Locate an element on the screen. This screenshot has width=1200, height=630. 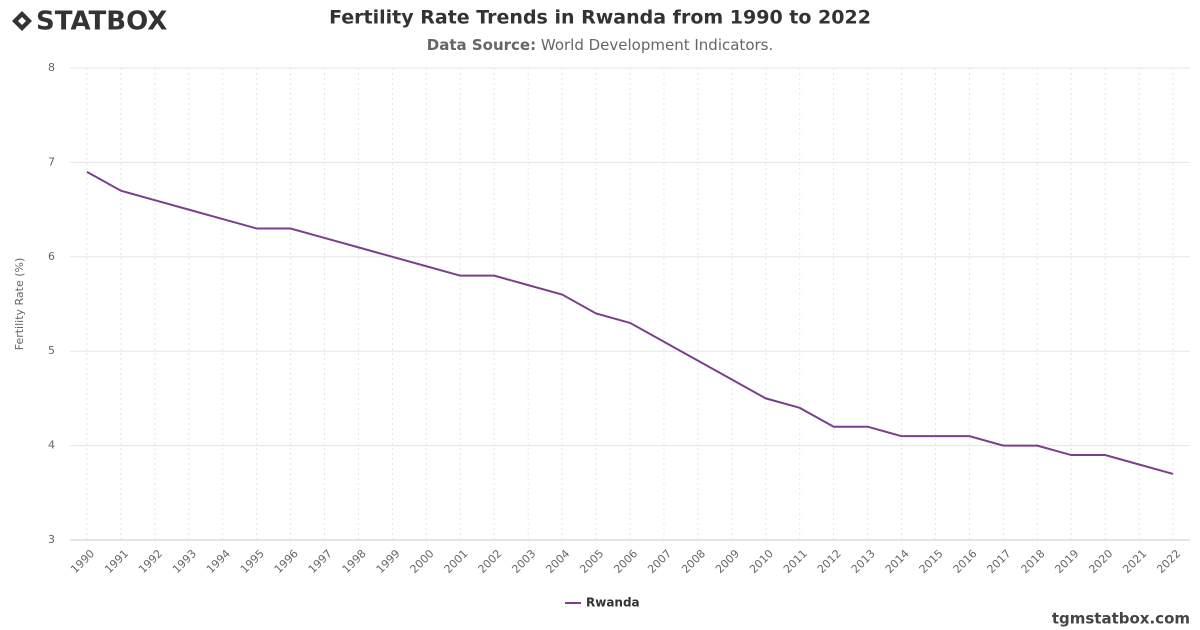
subtitle-text: World Development Indicators. is located at coordinates (657, 45).